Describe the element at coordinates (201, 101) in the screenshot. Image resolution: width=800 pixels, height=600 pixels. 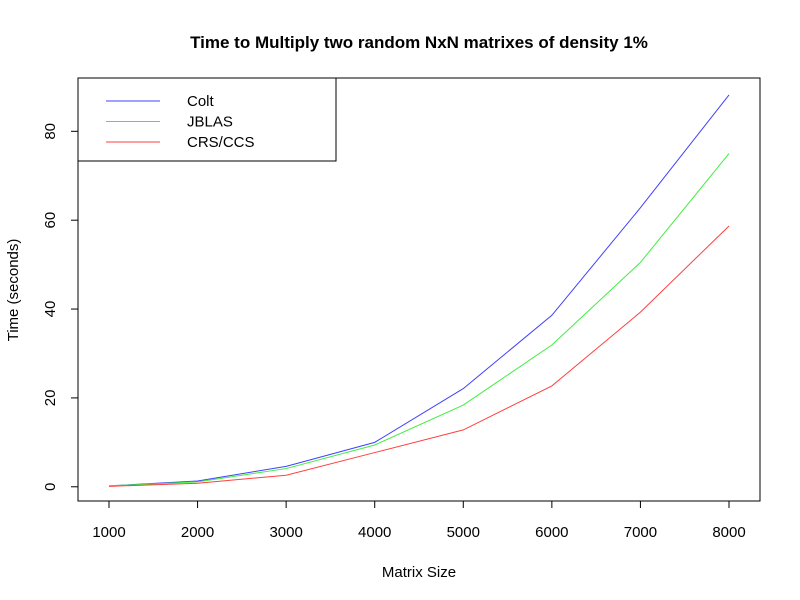
I see `legend-label-colt: Colt` at that location.